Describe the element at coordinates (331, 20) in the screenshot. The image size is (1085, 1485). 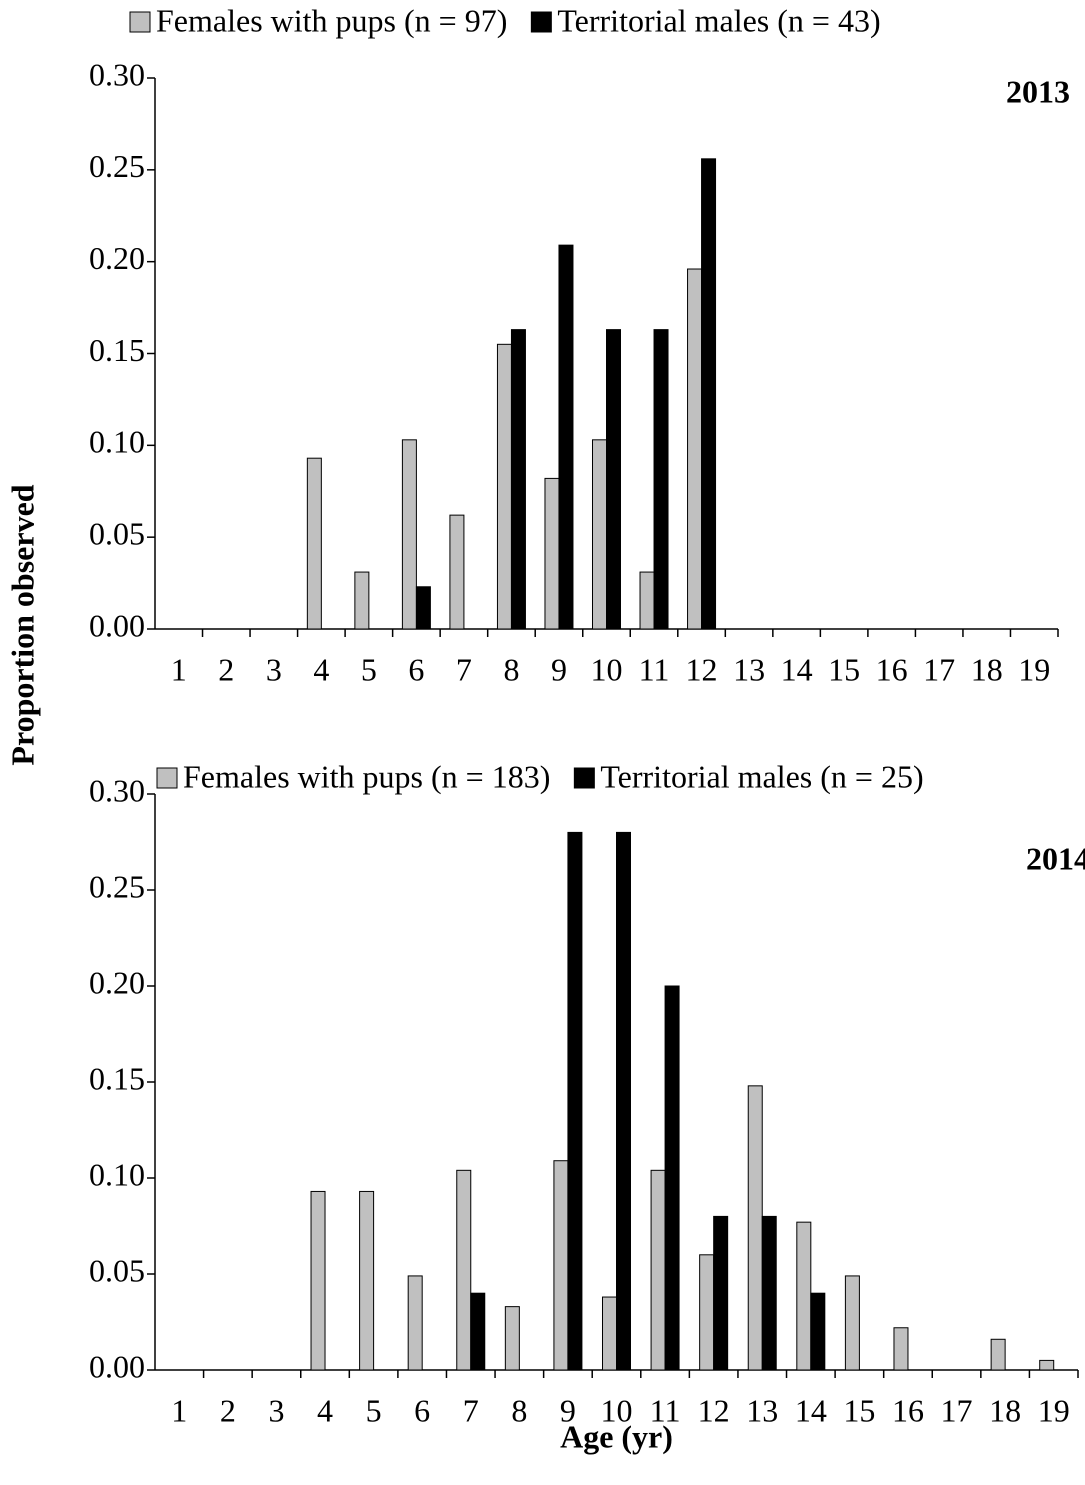
I see `legend-label: Females with pups (n = 97)` at that location.